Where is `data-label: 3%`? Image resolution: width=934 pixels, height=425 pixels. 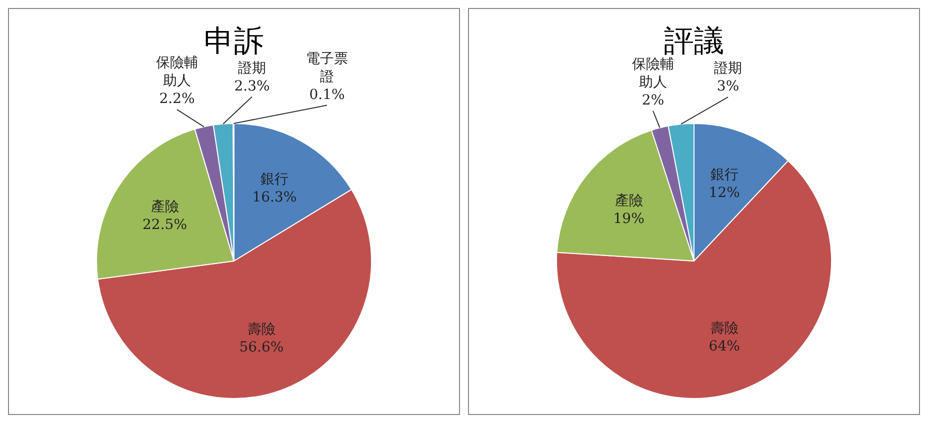 data-label: 3% is located at coordinates (728, 86).